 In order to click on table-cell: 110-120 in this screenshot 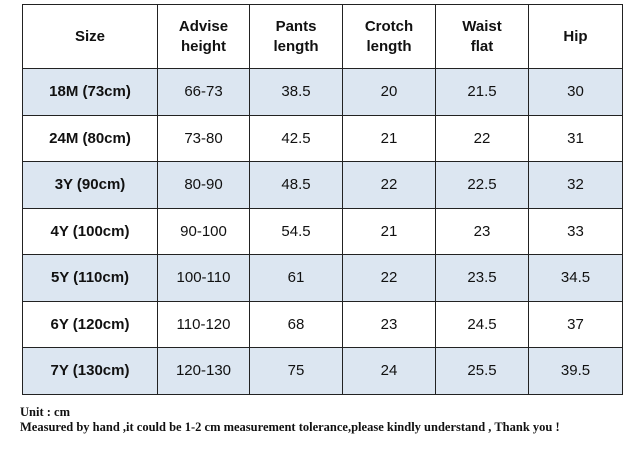, I will do `click(203, 324)`.